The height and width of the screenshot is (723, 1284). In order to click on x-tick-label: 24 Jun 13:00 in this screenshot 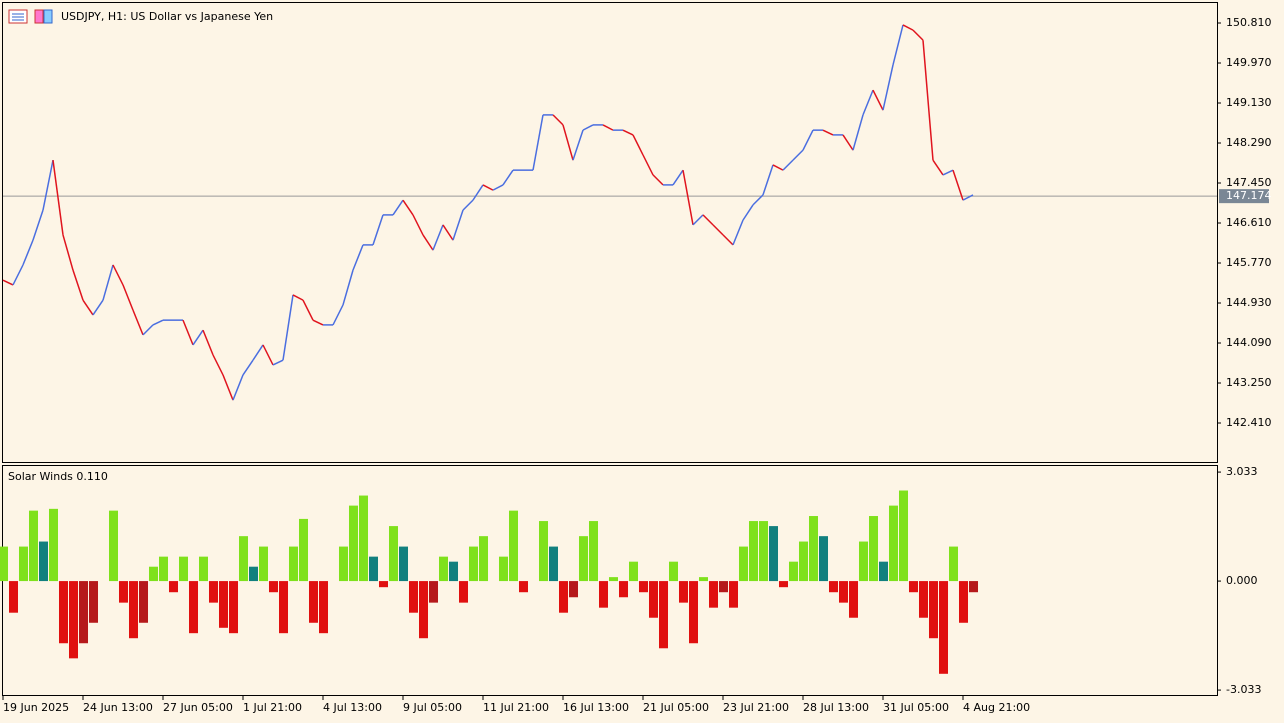, I will do `click(118, 707)`.